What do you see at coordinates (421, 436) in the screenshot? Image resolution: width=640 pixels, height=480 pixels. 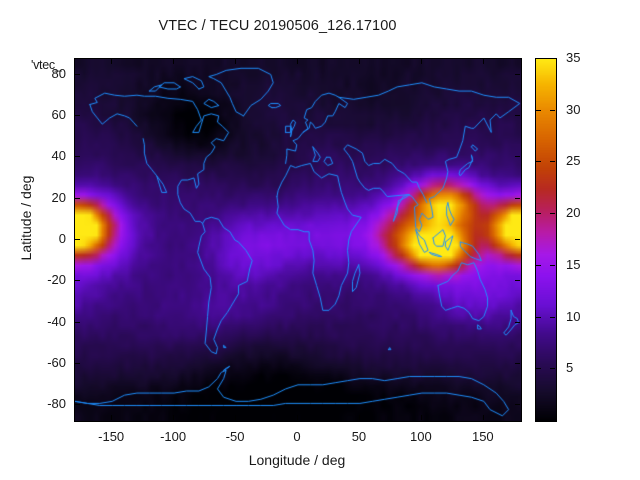 I see `x-tick-label: 100` at bounding box center [421, 436].